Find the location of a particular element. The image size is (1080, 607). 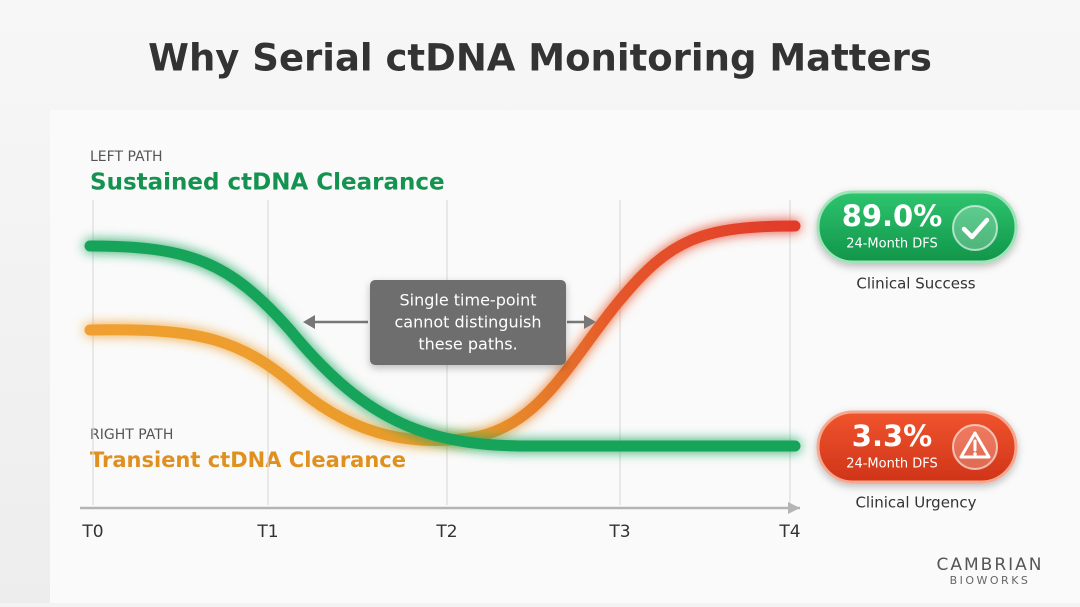

axis-arrow is located at coordinates (794, 508).